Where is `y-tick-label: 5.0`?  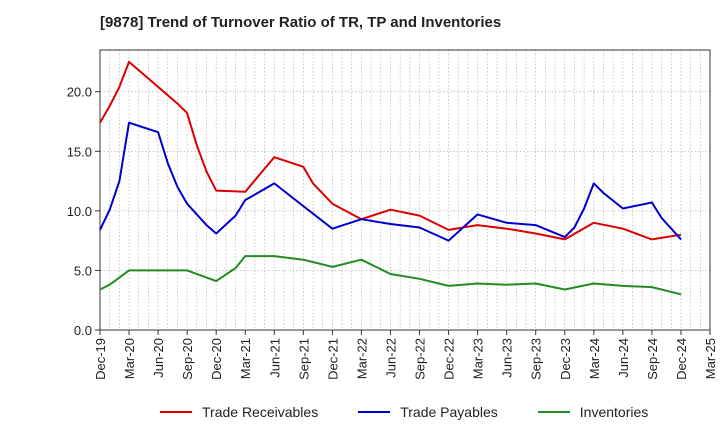
y-tick-label: 5.0 is located at coordinates (83, 270).